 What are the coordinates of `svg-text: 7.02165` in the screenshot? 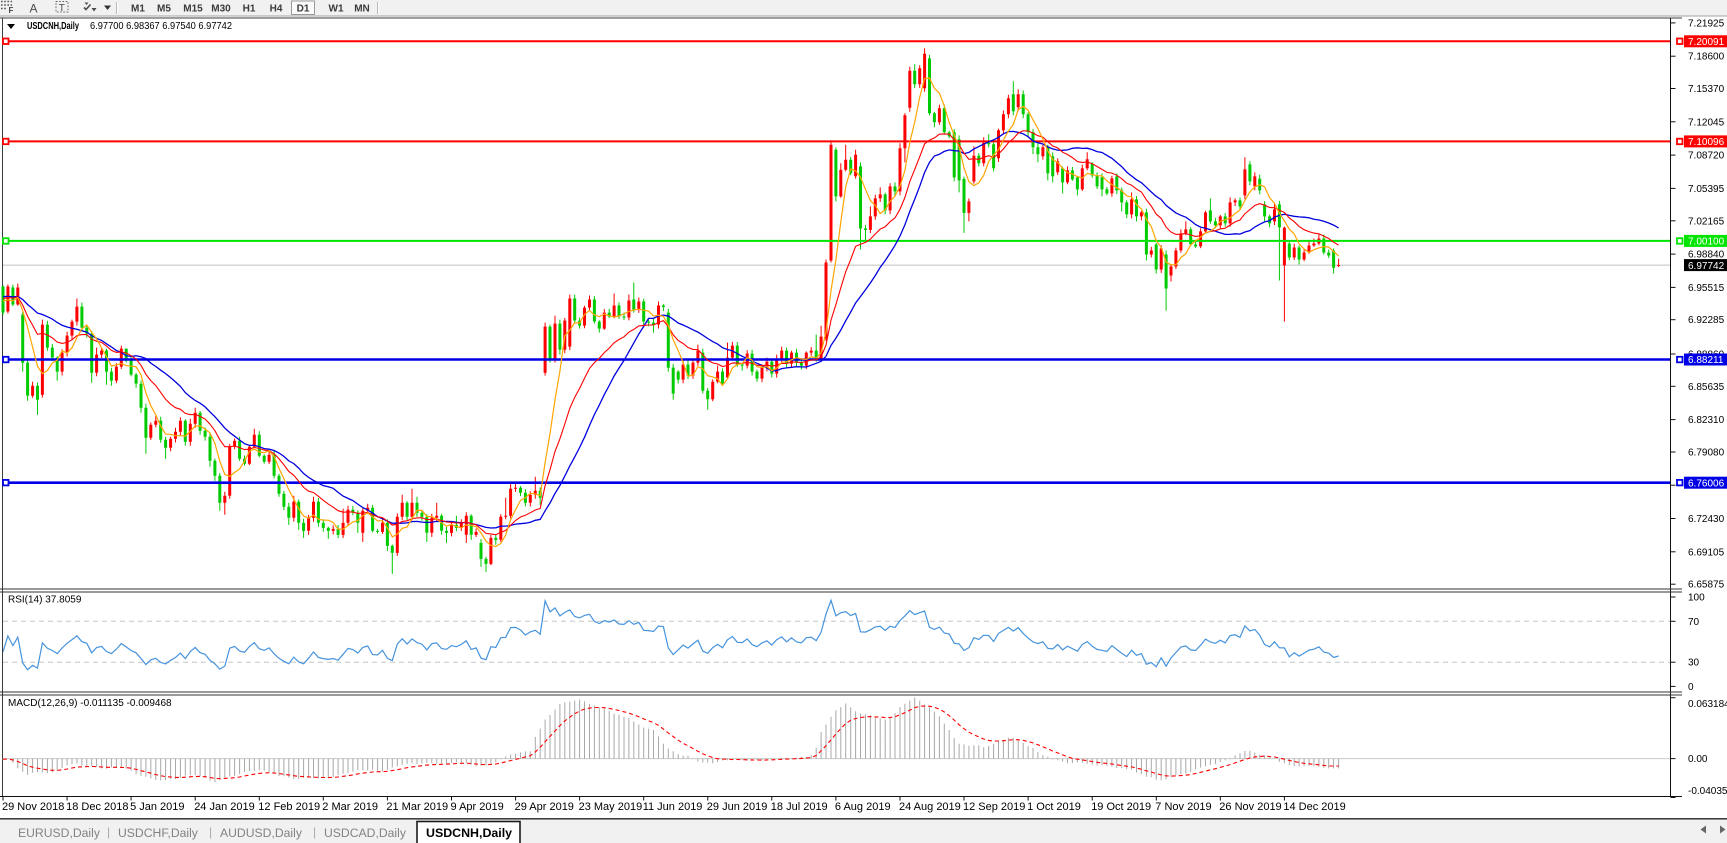 It's located at (1706, 221).